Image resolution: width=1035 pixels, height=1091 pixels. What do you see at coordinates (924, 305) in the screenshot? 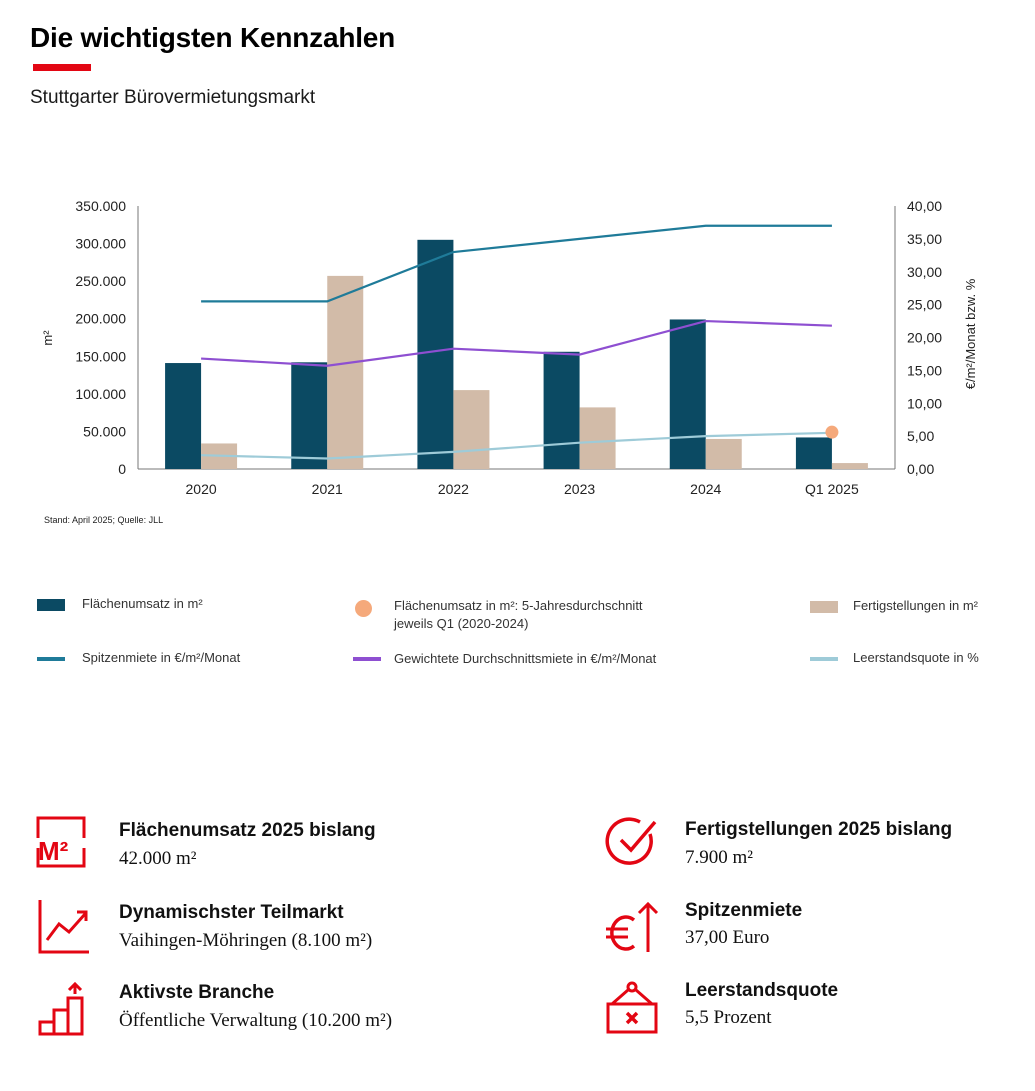
I see `y-tick-label-right: 25,00` at bounding box center [924, 305].